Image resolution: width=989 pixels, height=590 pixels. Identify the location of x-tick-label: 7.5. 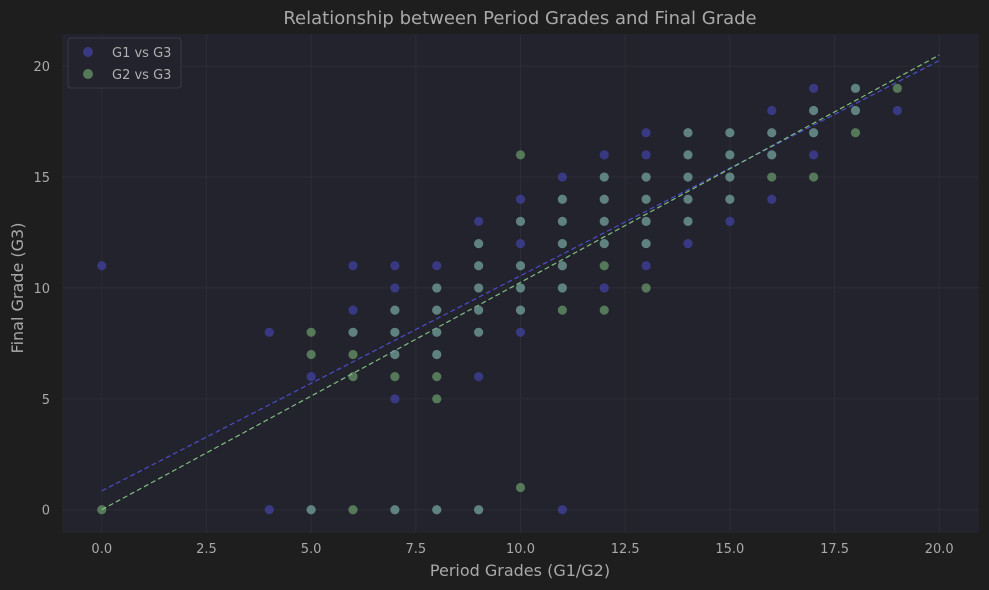
(415, 549).